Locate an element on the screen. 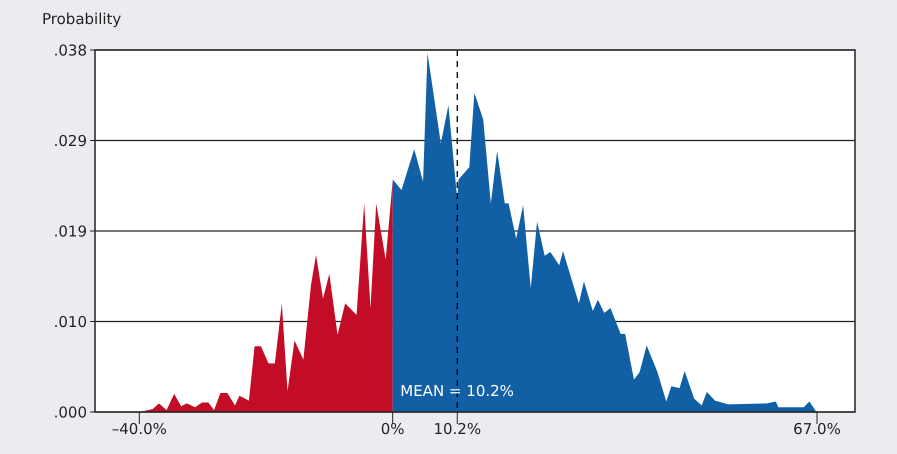 The height and width of the screenshot is (454, 897). x-tick-label: 10.2% is located at coordinates (457, 429).